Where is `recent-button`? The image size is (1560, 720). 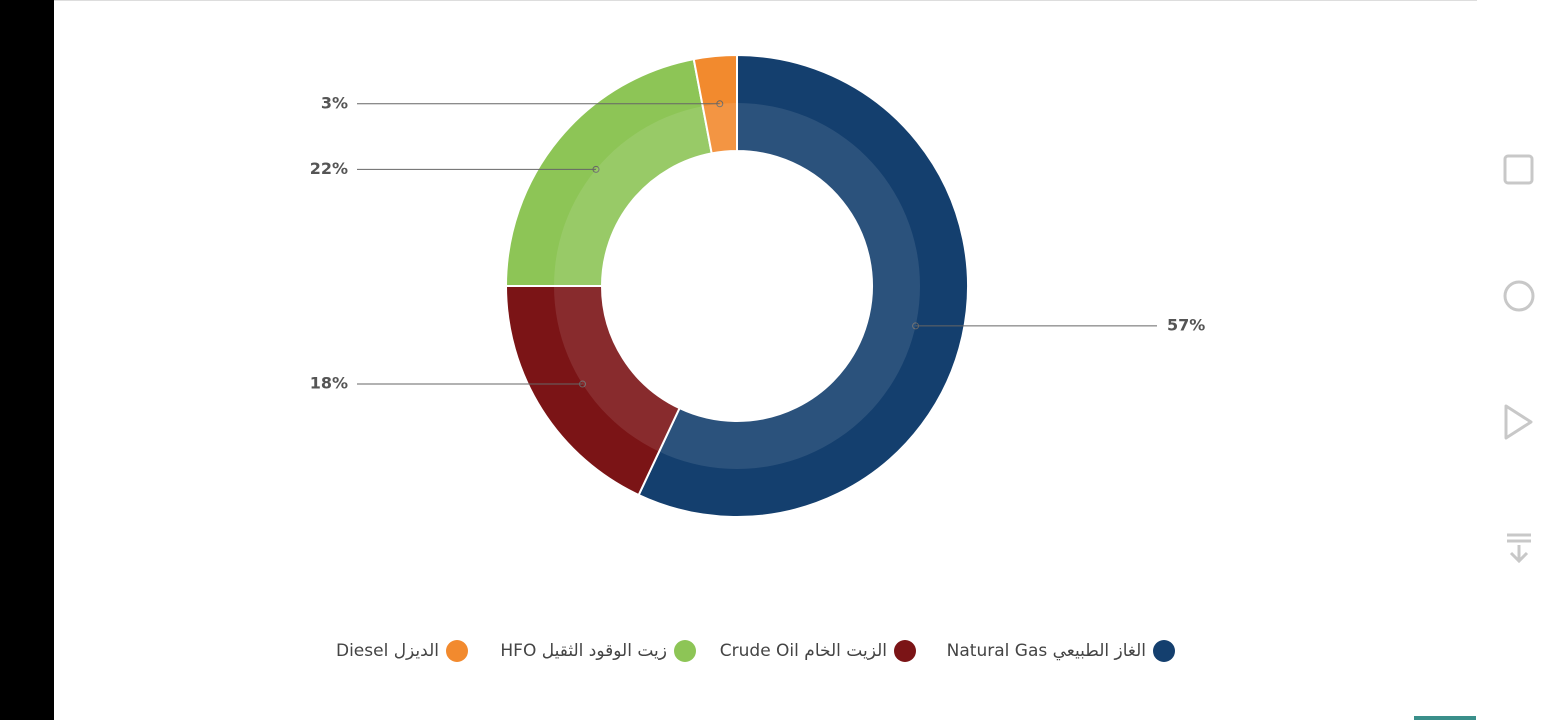
recent-button is located at coordinates (1518, 169).